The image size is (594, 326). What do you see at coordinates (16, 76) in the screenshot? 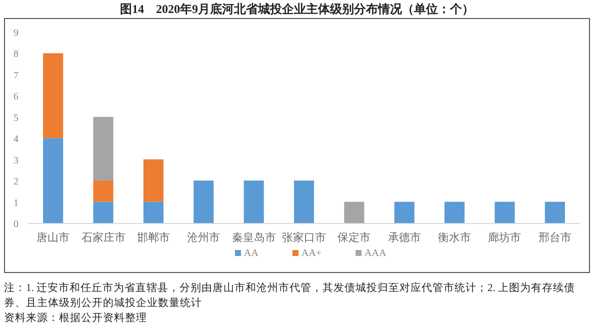
I see `y-tick-label: 7` at bounding box center [16, 76].